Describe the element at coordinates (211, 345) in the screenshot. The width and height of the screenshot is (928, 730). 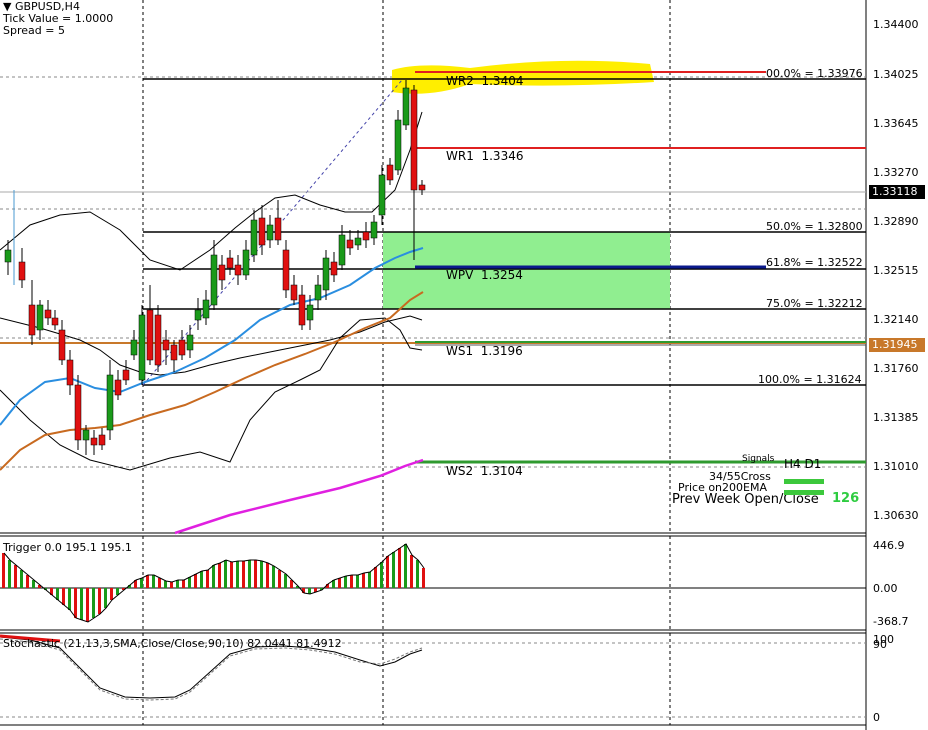
I see `bollinger-mid` at that location.